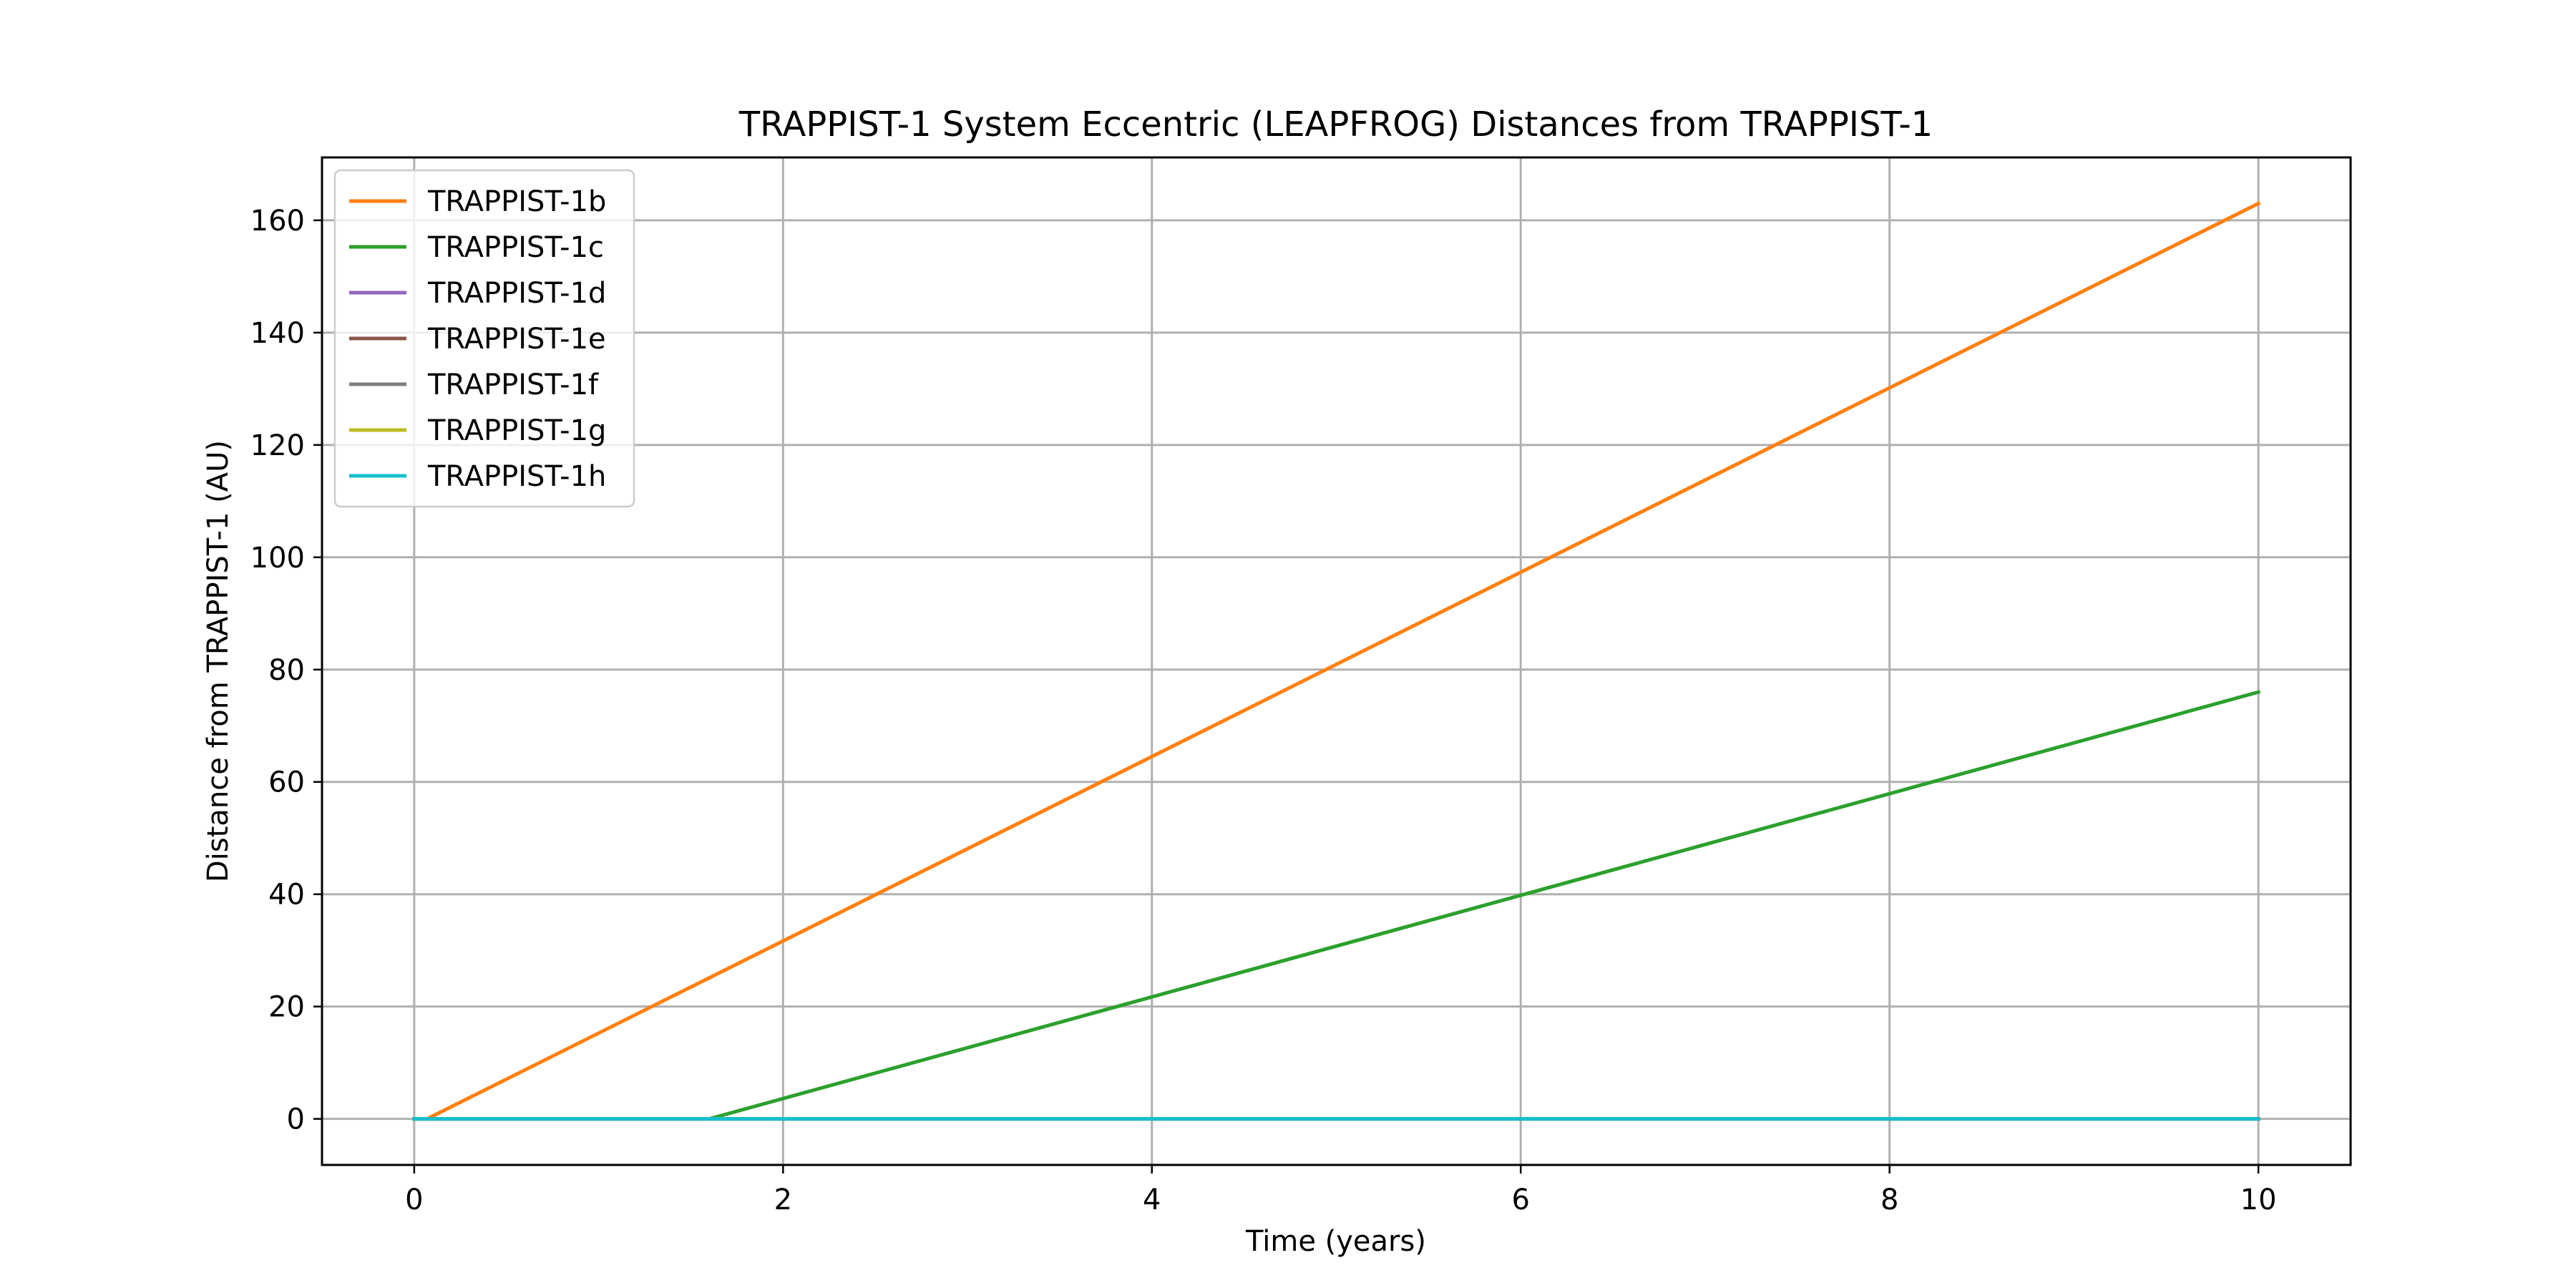 The height and width of the screenshot is (1288, 2576). Describe the element at coordinates (1335, 1241) in the screenshot. I see `x-axis-label: Time (years)` at that location.